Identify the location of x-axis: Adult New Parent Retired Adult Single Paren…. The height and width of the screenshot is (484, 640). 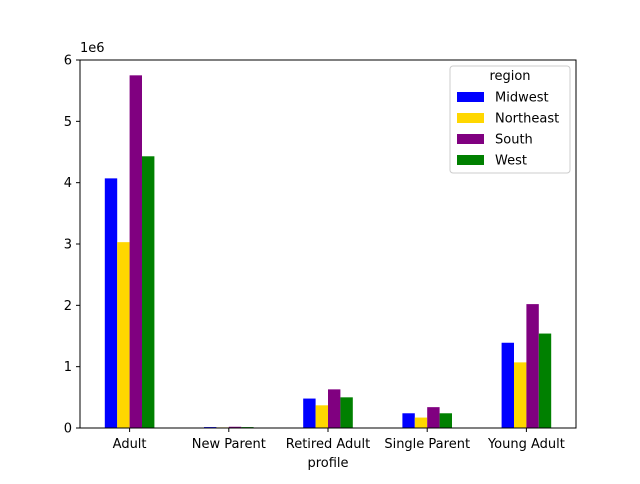
(339, 440).